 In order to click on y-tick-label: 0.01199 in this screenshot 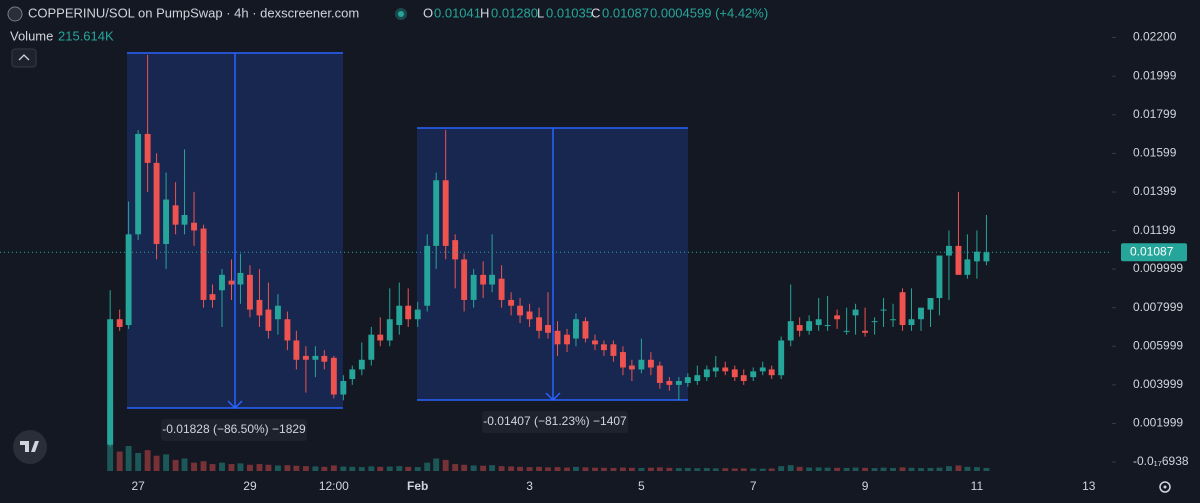, I will do `click(1154, 230)`.